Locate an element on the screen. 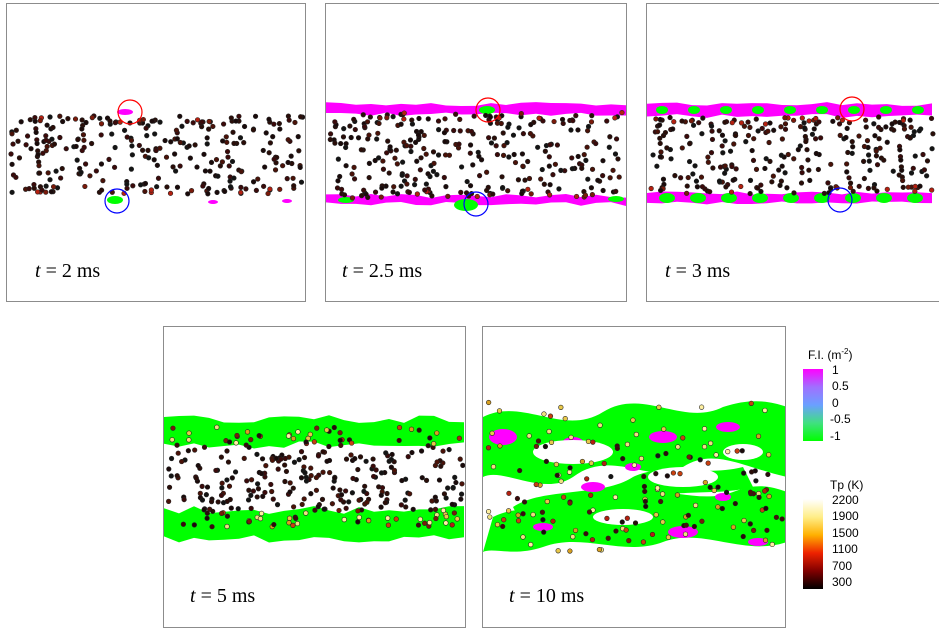 The width and height of the screenshot is (939, 630). flame-region is located at coordinates (884, 198).